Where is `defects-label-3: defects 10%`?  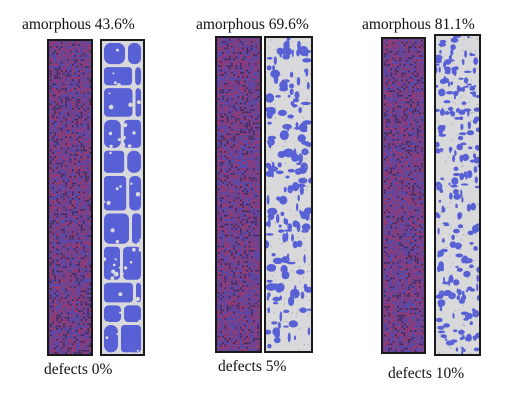 defects-label-3: defects 10% is located at coordinates (426, 373).